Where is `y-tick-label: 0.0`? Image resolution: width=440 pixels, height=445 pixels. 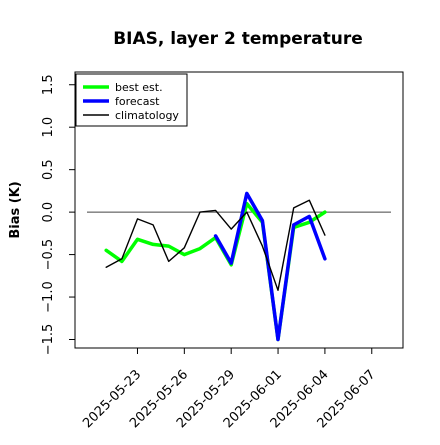
y-tick-label: 0.0 is located at coordinates (48, 212).